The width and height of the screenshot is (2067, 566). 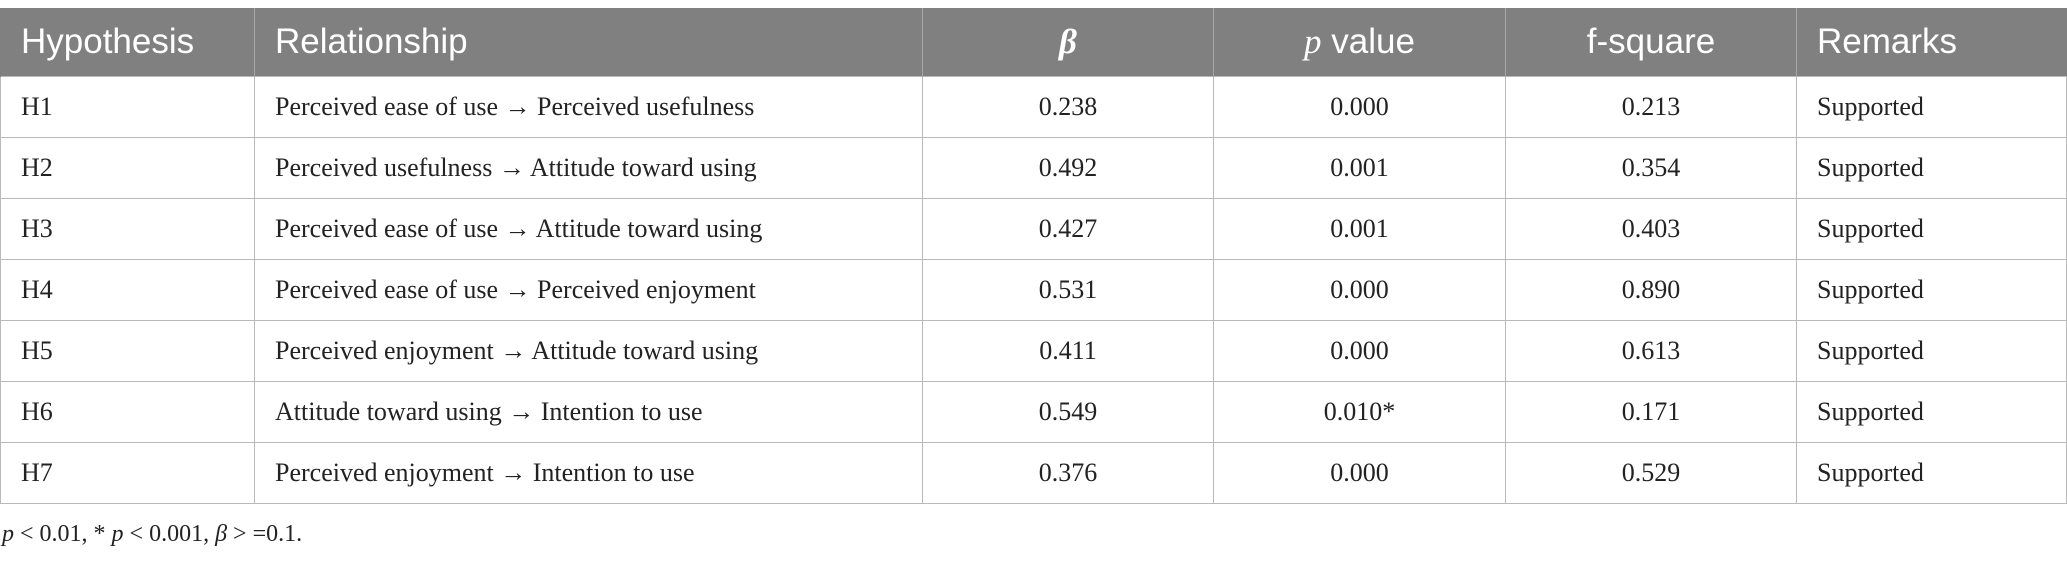 What do you see at coordinates (1068, 351) in the screenshot?
I see `cell-beta: 0.411` at bounding box center [1068, 351].